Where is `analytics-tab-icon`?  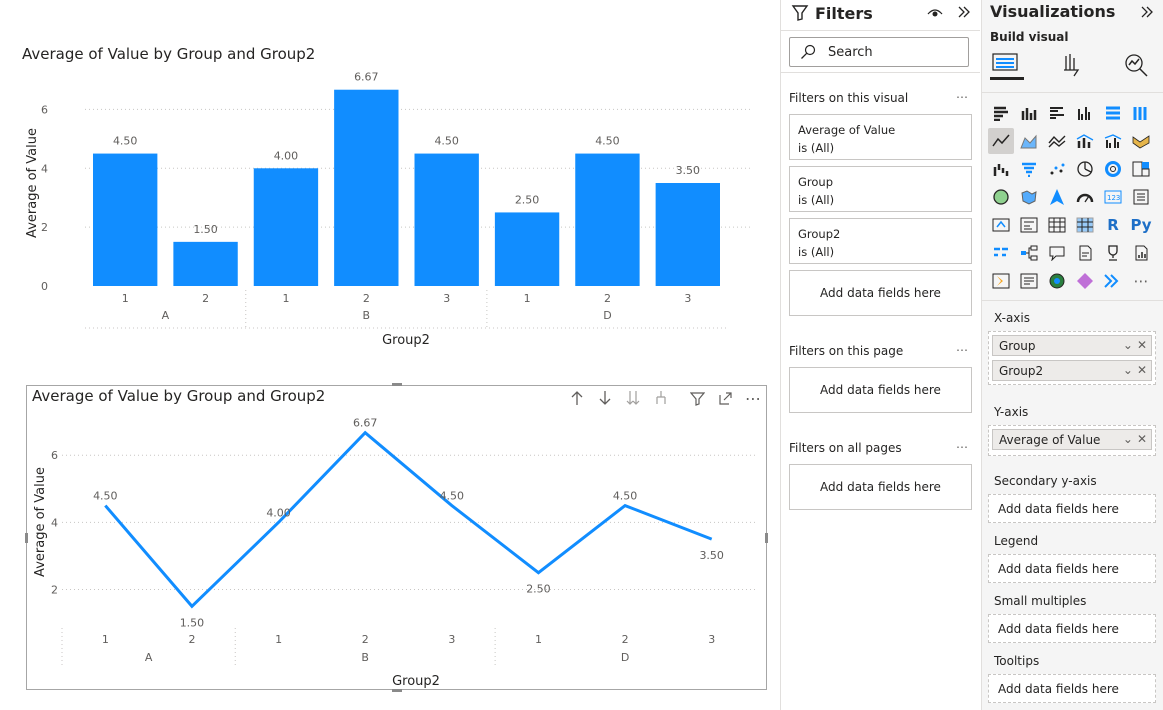
analytics-tab-icon is located at coordinates (1136, 67).